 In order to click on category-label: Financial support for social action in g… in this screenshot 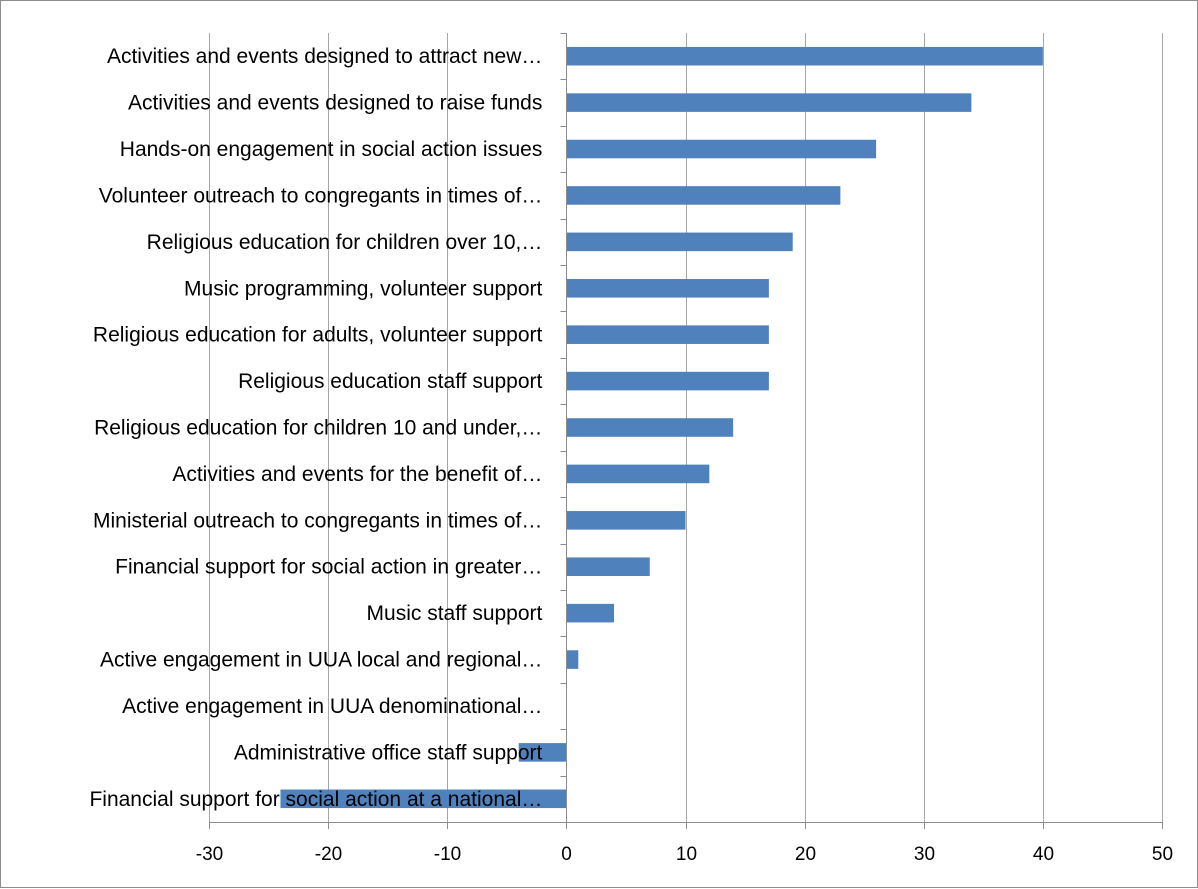, I will do `click(328, 567)`.